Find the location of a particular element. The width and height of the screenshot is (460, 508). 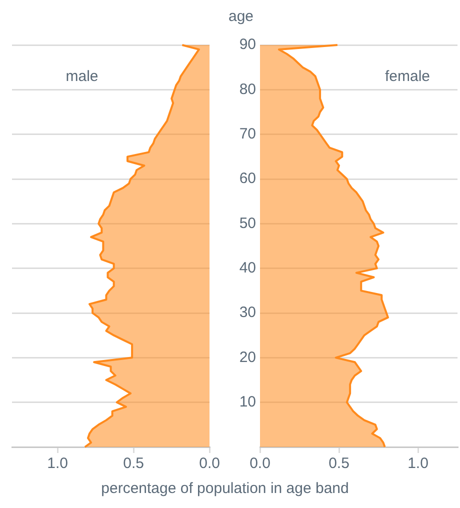

y-axis-title: age is located at coordinates (241, 16).